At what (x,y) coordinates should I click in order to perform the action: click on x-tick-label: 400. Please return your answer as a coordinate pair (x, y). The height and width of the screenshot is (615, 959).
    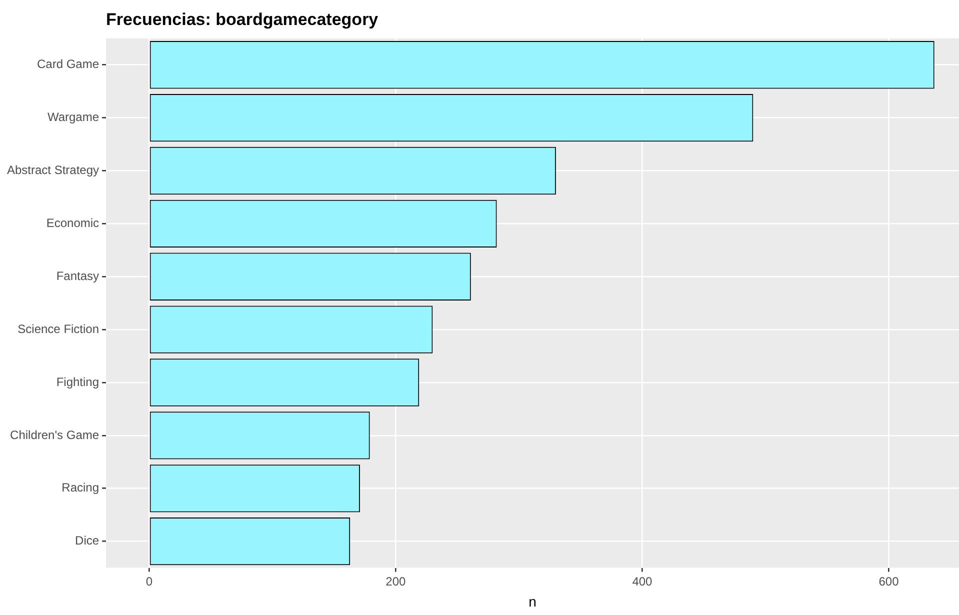
    Looking at the image, I should click on (642, 581).